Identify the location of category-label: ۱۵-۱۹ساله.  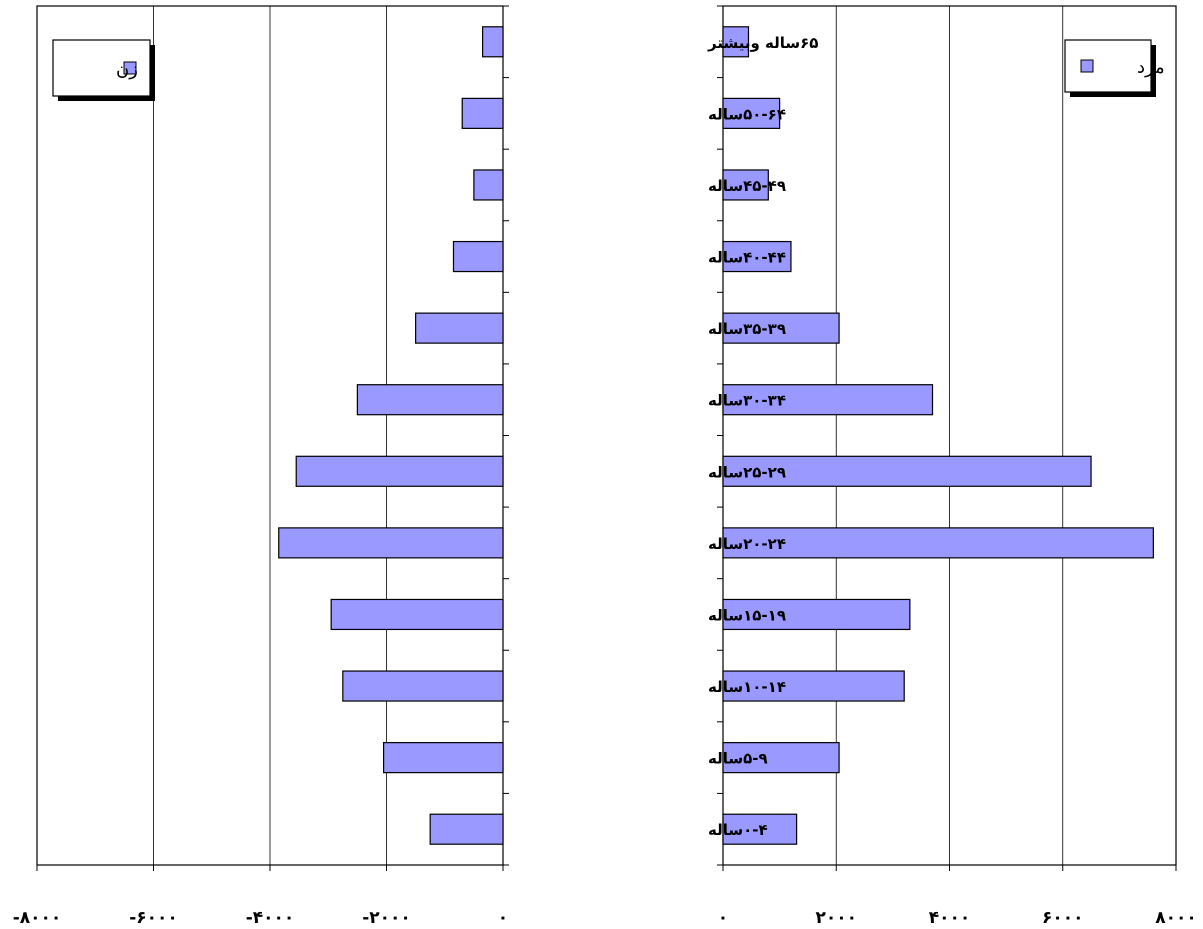
(747, 615).